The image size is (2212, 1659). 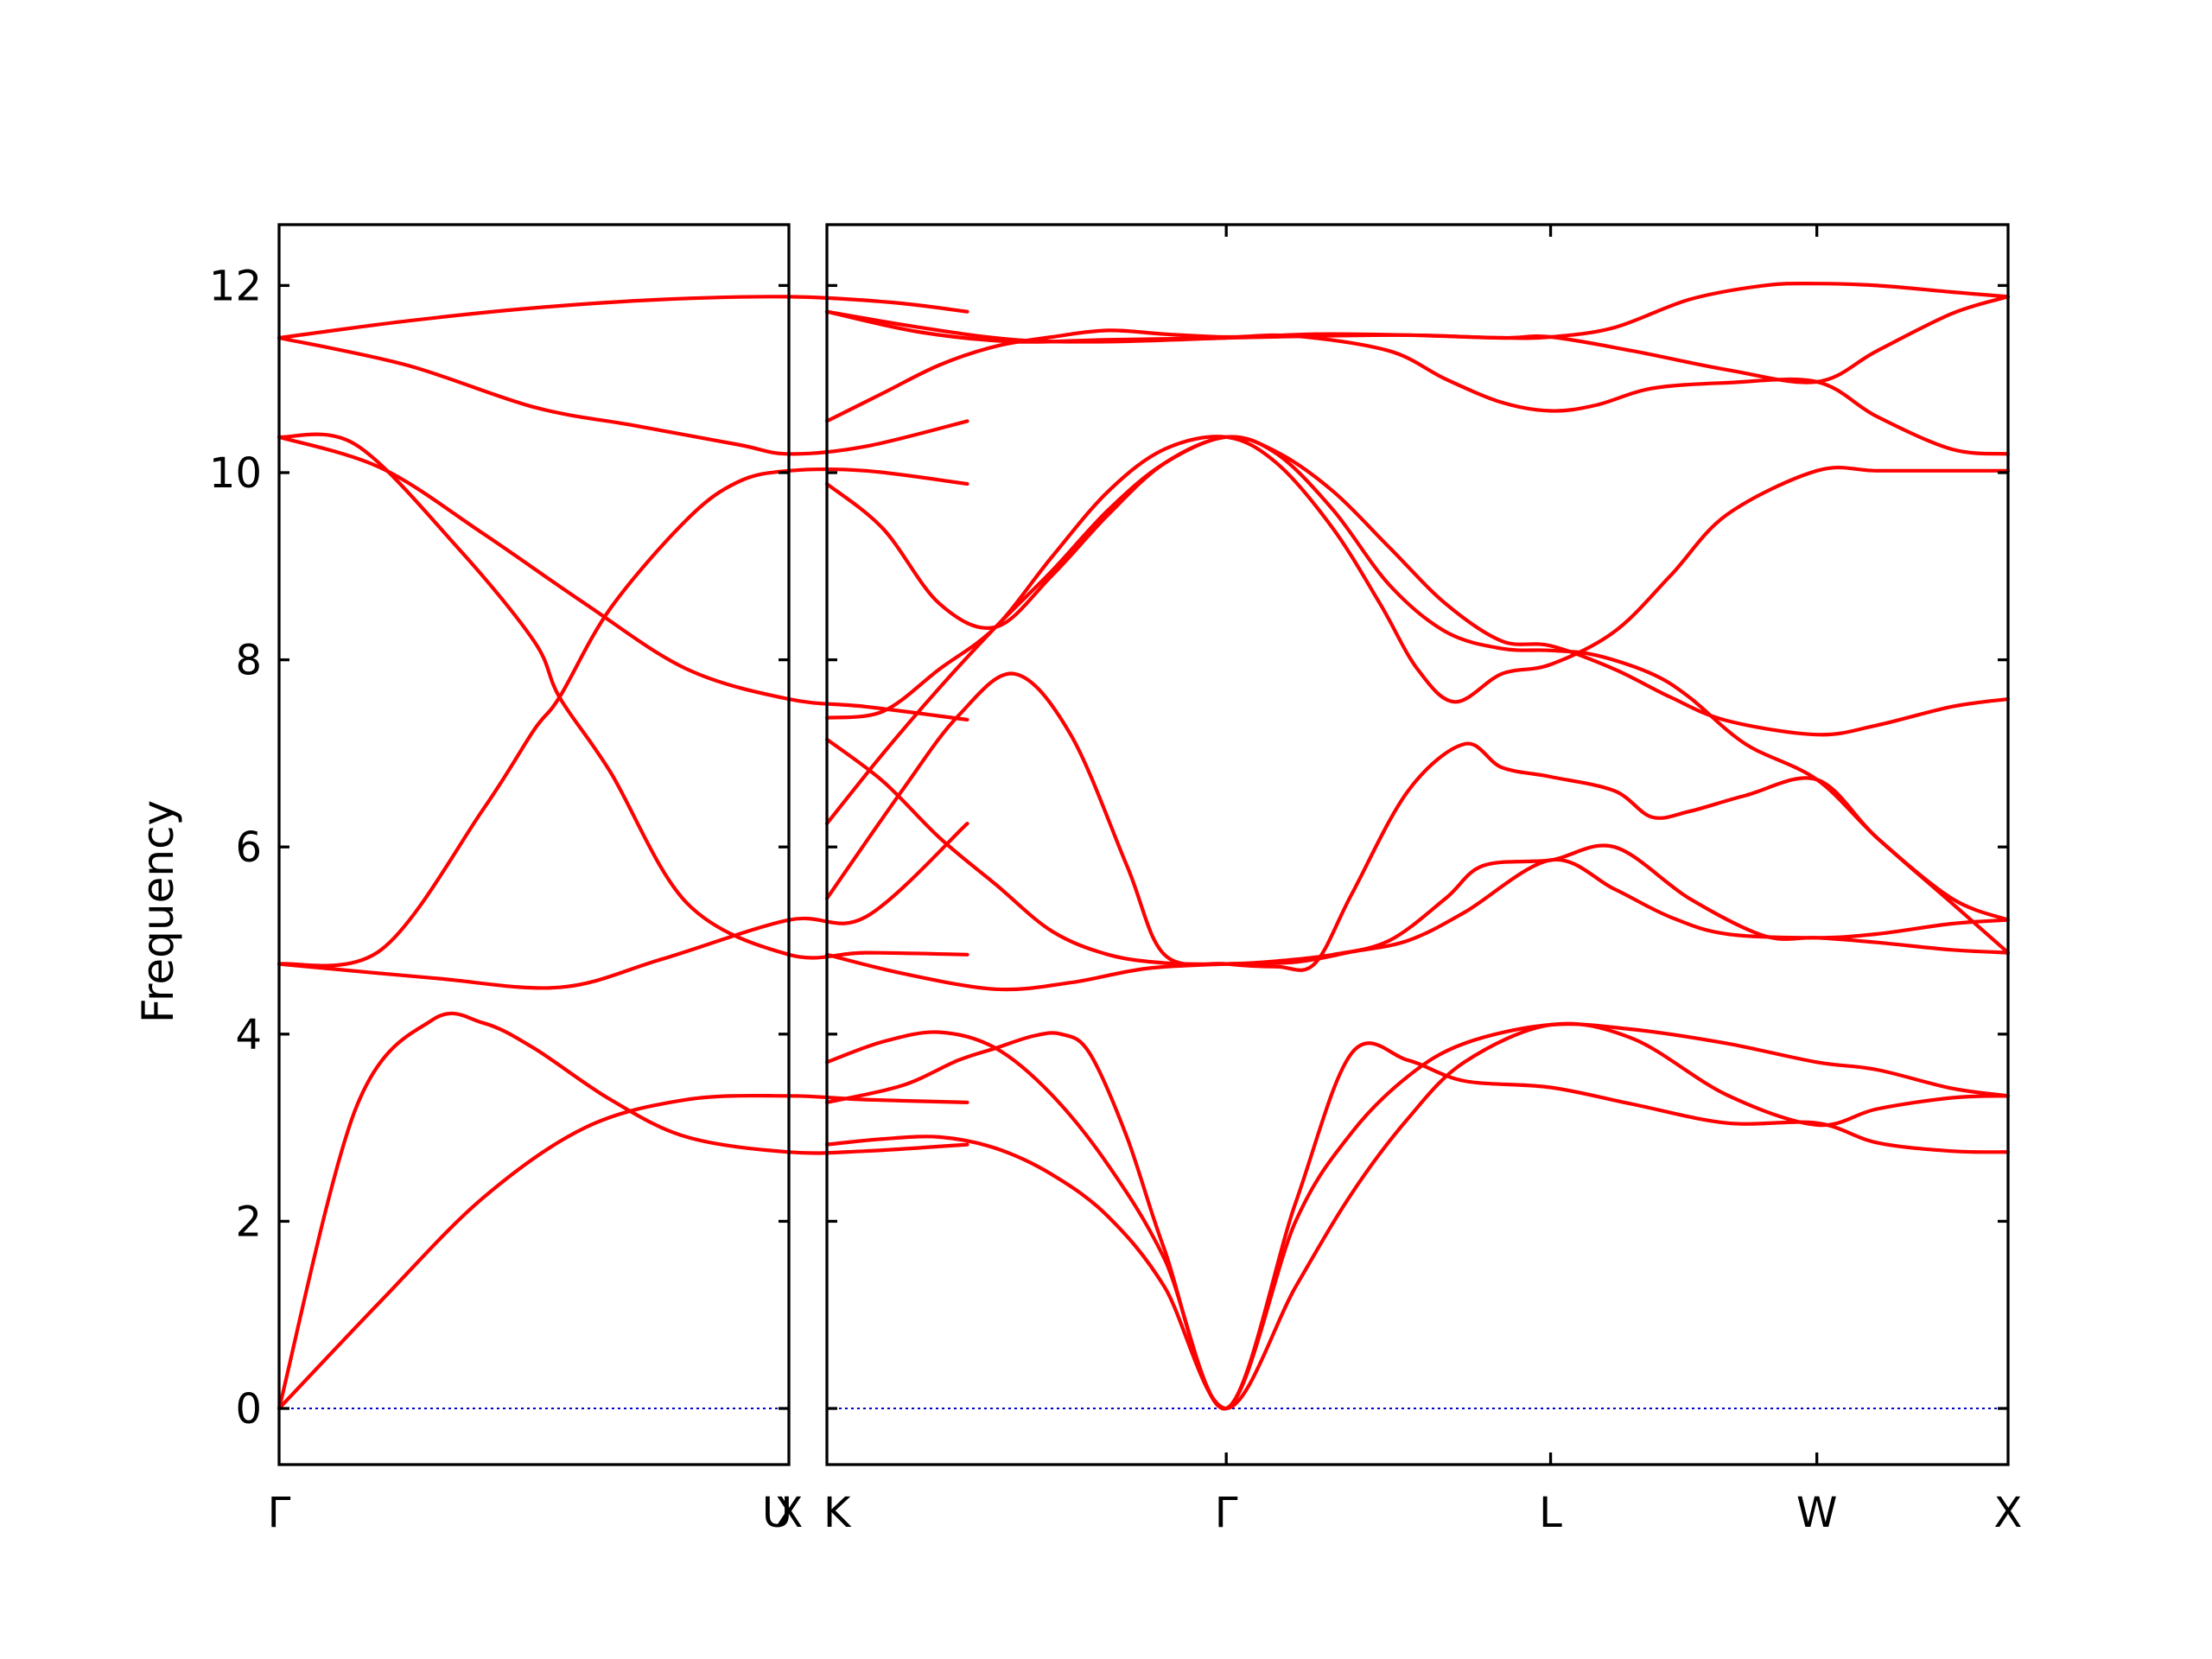 I want to click on y-tick-label: 6, so click(x=248, y=847).